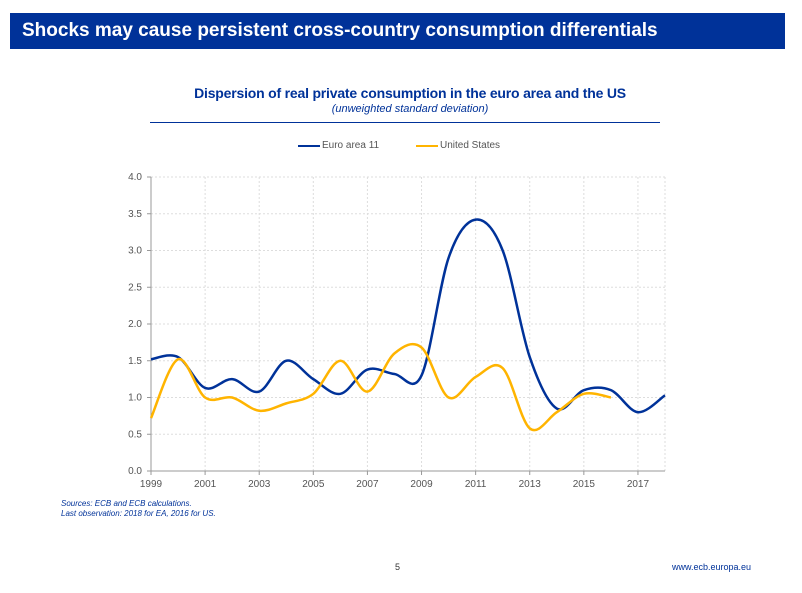  I want to click on x-tick-label: 2001, so click(205, 484).